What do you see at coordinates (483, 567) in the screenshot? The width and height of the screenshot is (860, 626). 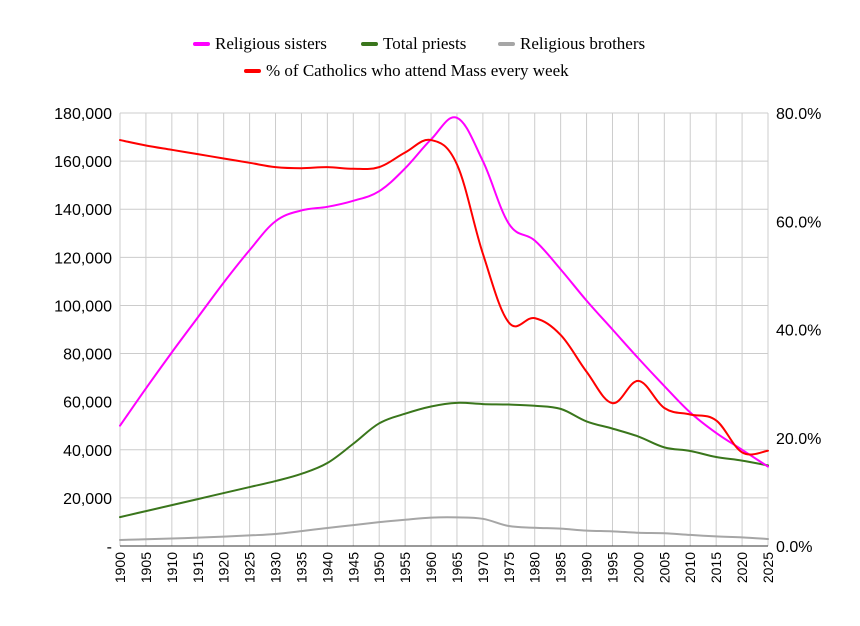 I see `x-axis-tick-label: 1970` at bounding box center [483, 567].